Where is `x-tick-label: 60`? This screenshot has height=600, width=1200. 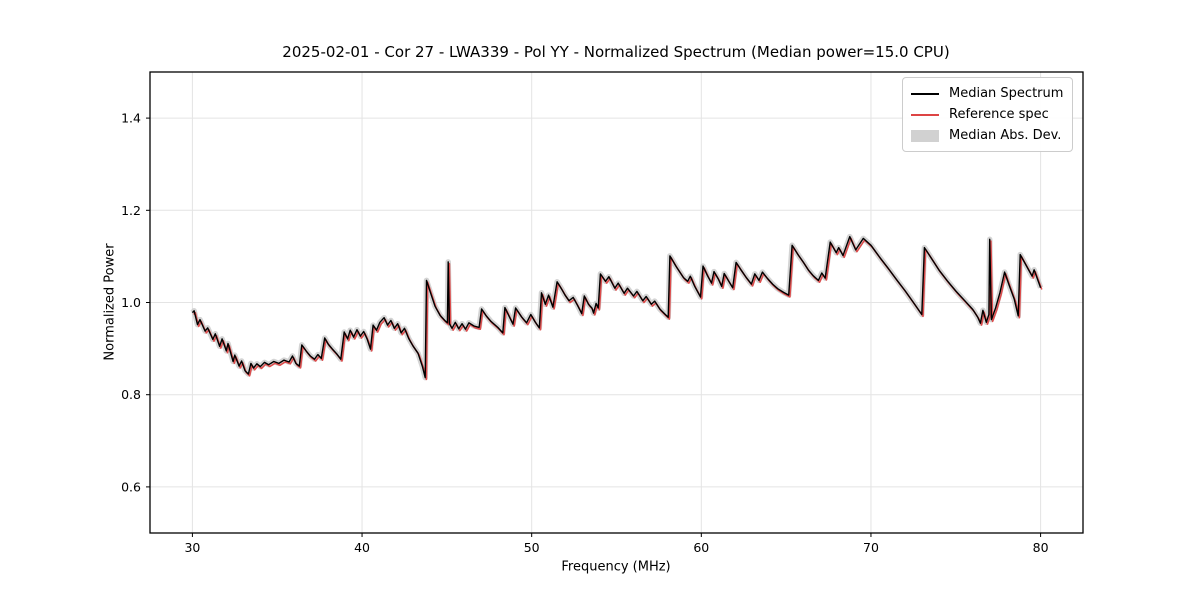
x-tick-label: 60 is located at coordinates (701, 547).